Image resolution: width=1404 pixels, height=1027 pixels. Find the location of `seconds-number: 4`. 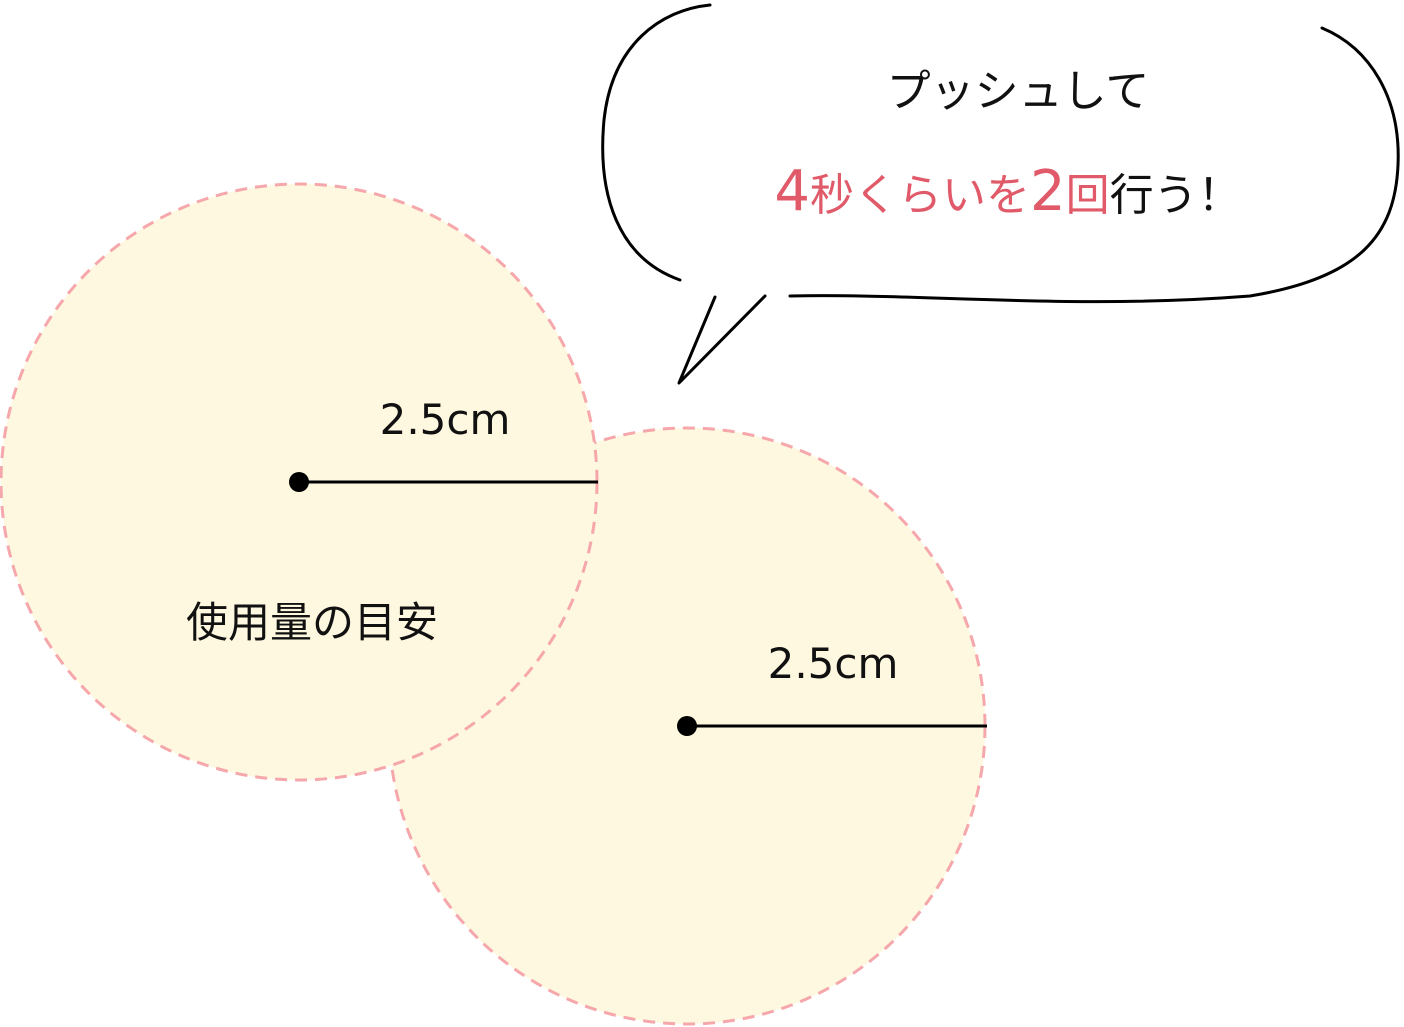

seconds-number: 4 is located at coordinates (792, 191).